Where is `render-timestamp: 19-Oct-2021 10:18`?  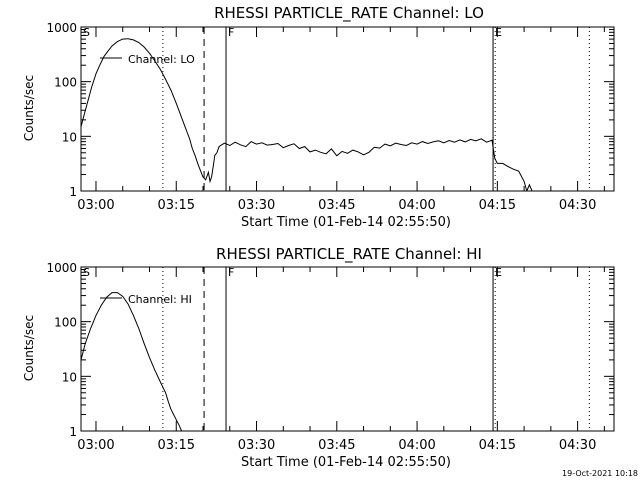 render-timestamp: 19-Oct-2021 10:18 is located at coordinates (600, 473).